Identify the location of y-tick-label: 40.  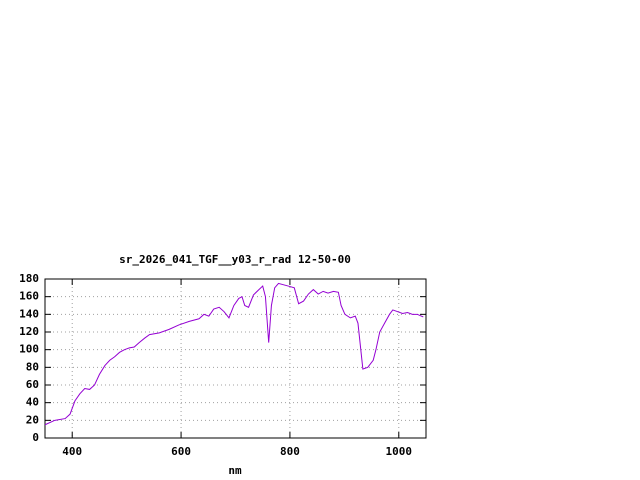
(32, 402).